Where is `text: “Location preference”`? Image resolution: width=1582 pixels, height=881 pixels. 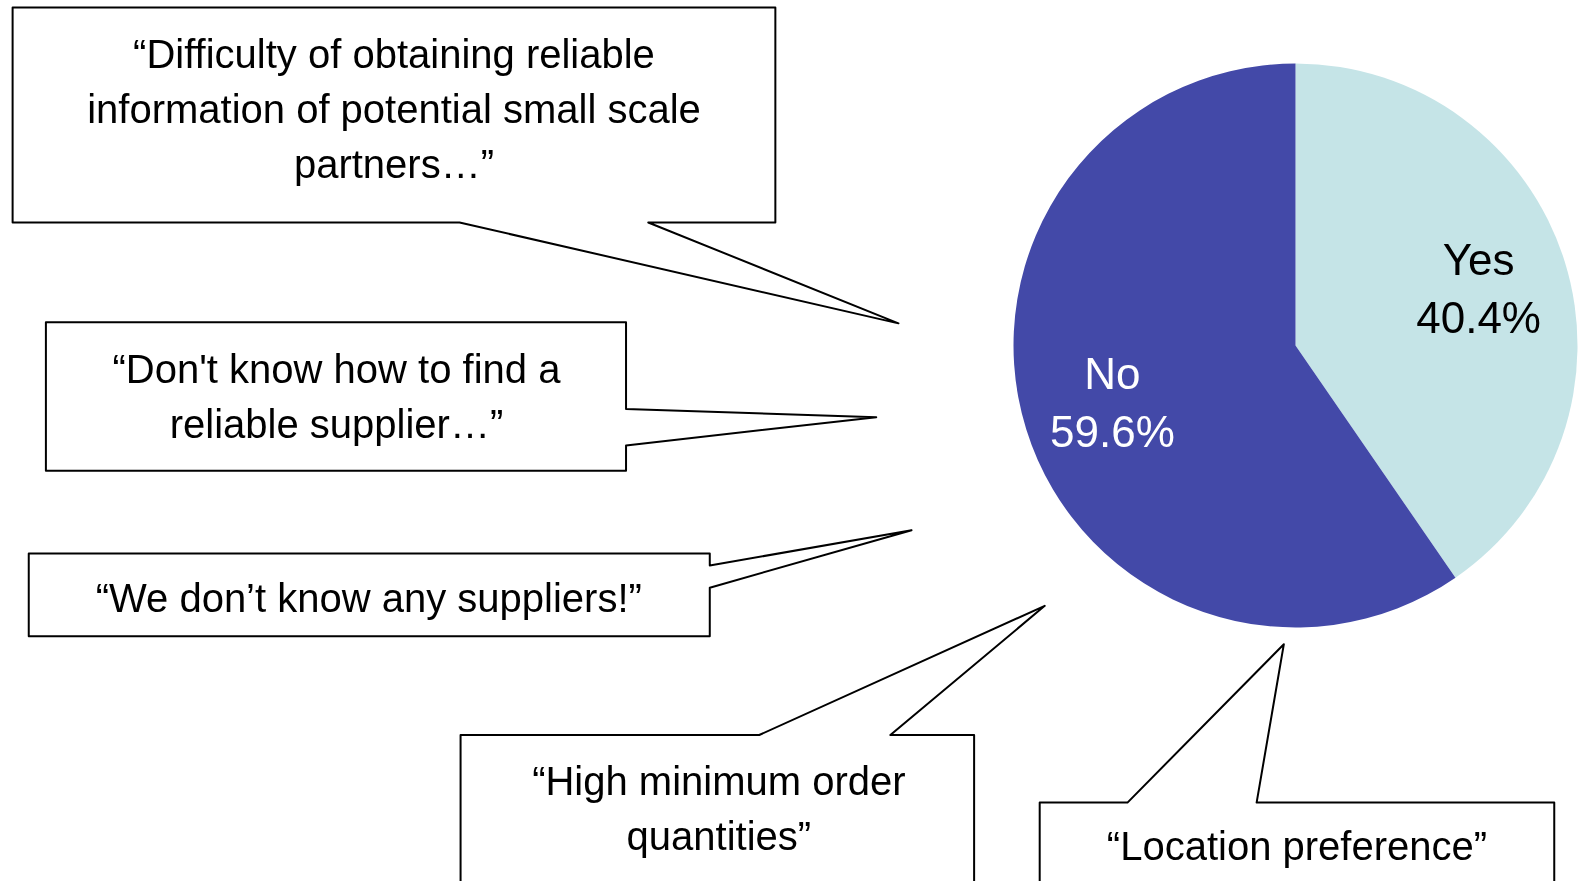 text: “Location preference” is located at coordinates (1297, 845).